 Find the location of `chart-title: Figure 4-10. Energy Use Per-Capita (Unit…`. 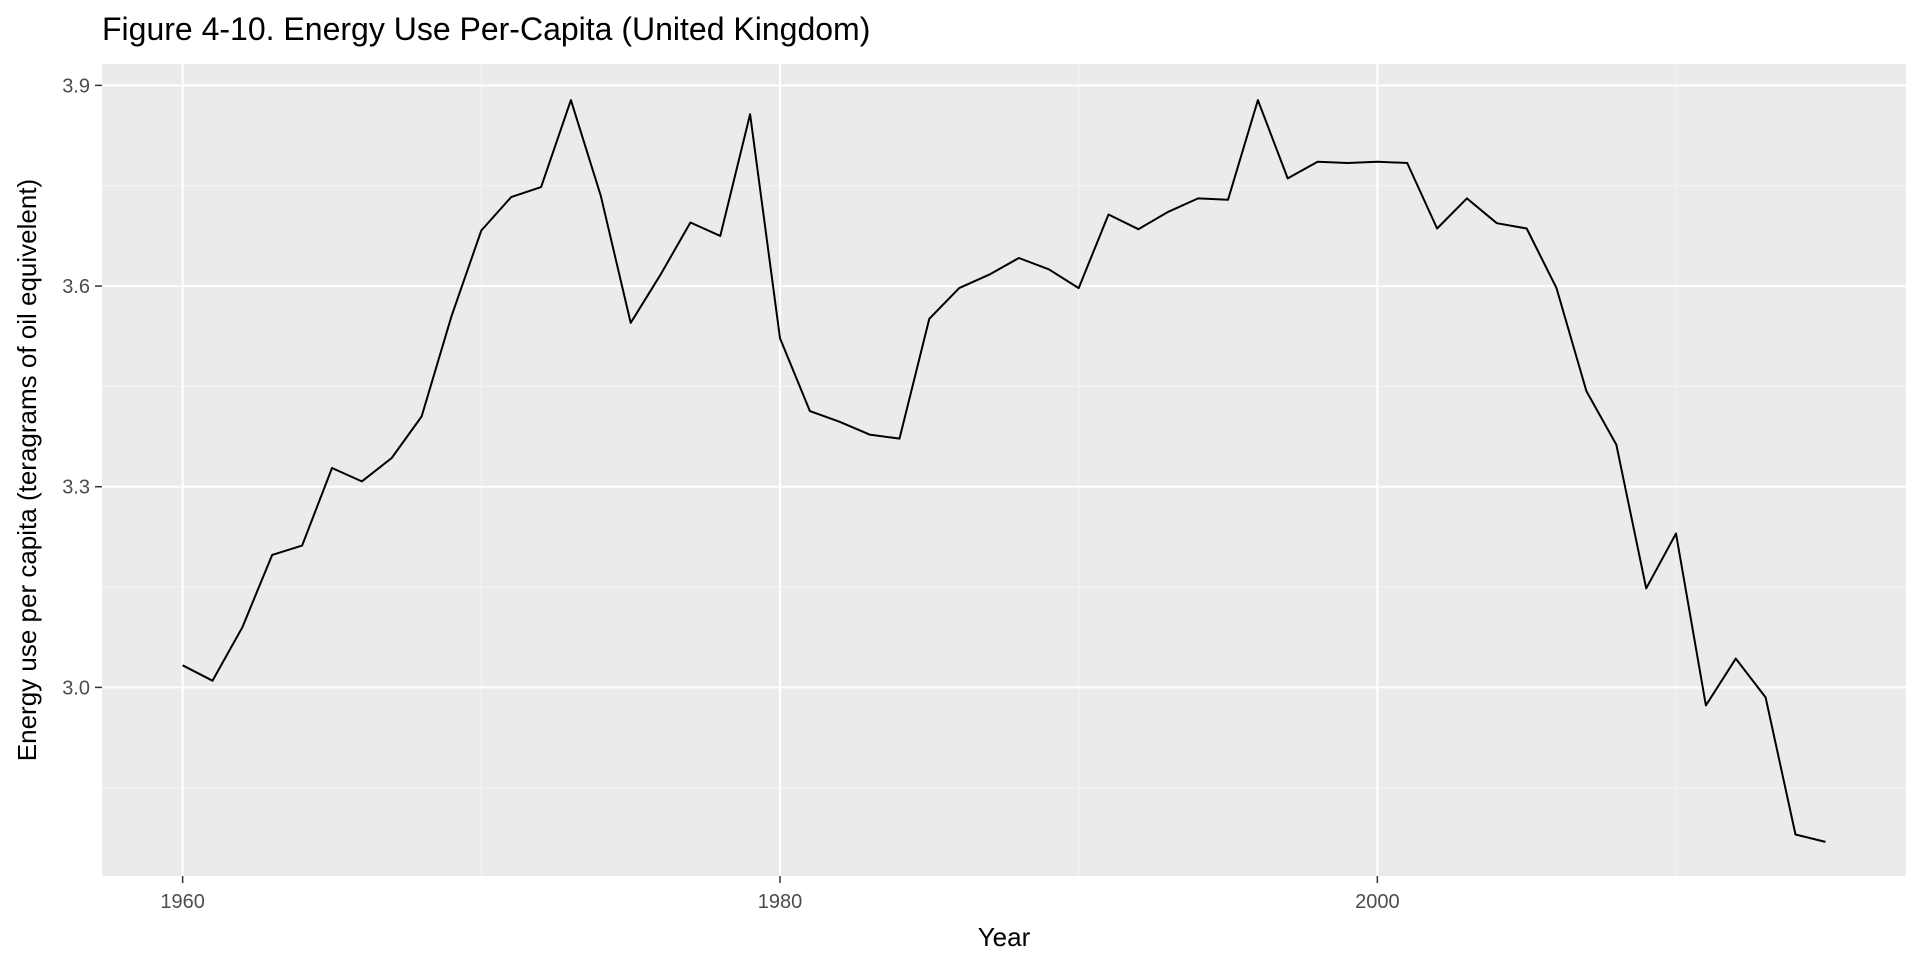

chart-title: Figure 4-10. Energy Use Per-Capita (Unit… is located at coordinates (486, 29).